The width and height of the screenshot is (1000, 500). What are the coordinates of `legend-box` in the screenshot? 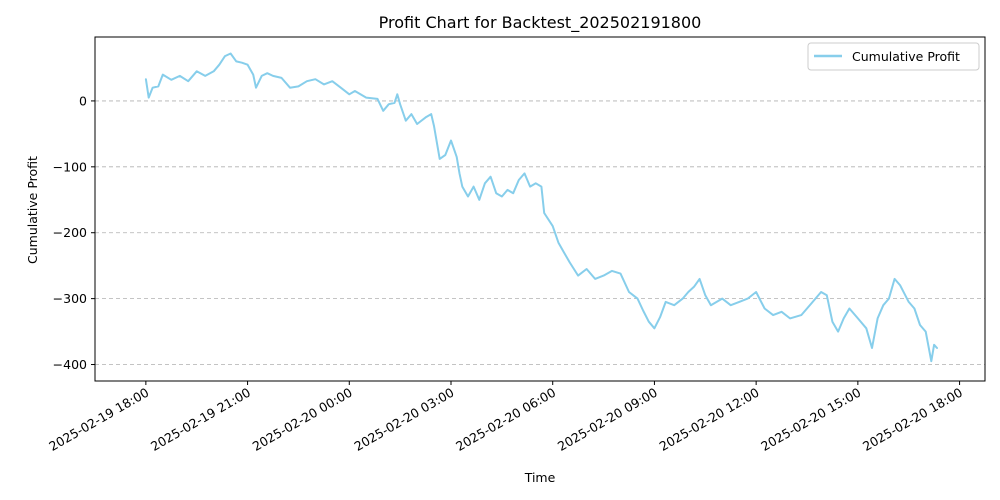 It's located at (893, 56).